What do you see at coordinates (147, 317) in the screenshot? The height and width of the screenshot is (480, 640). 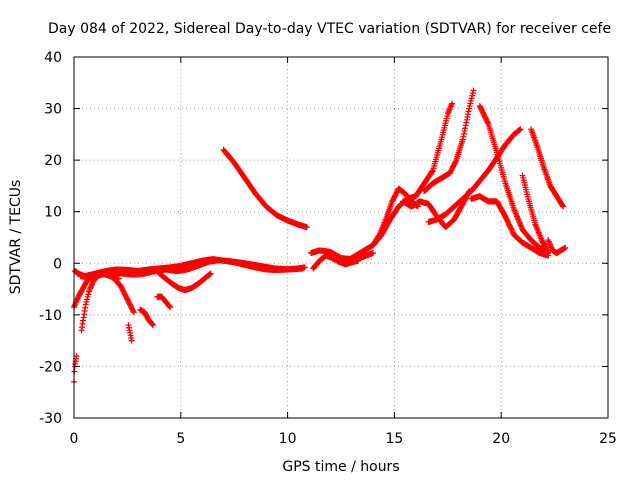 I see `series-arc-g` at bounding box center [147, 317].